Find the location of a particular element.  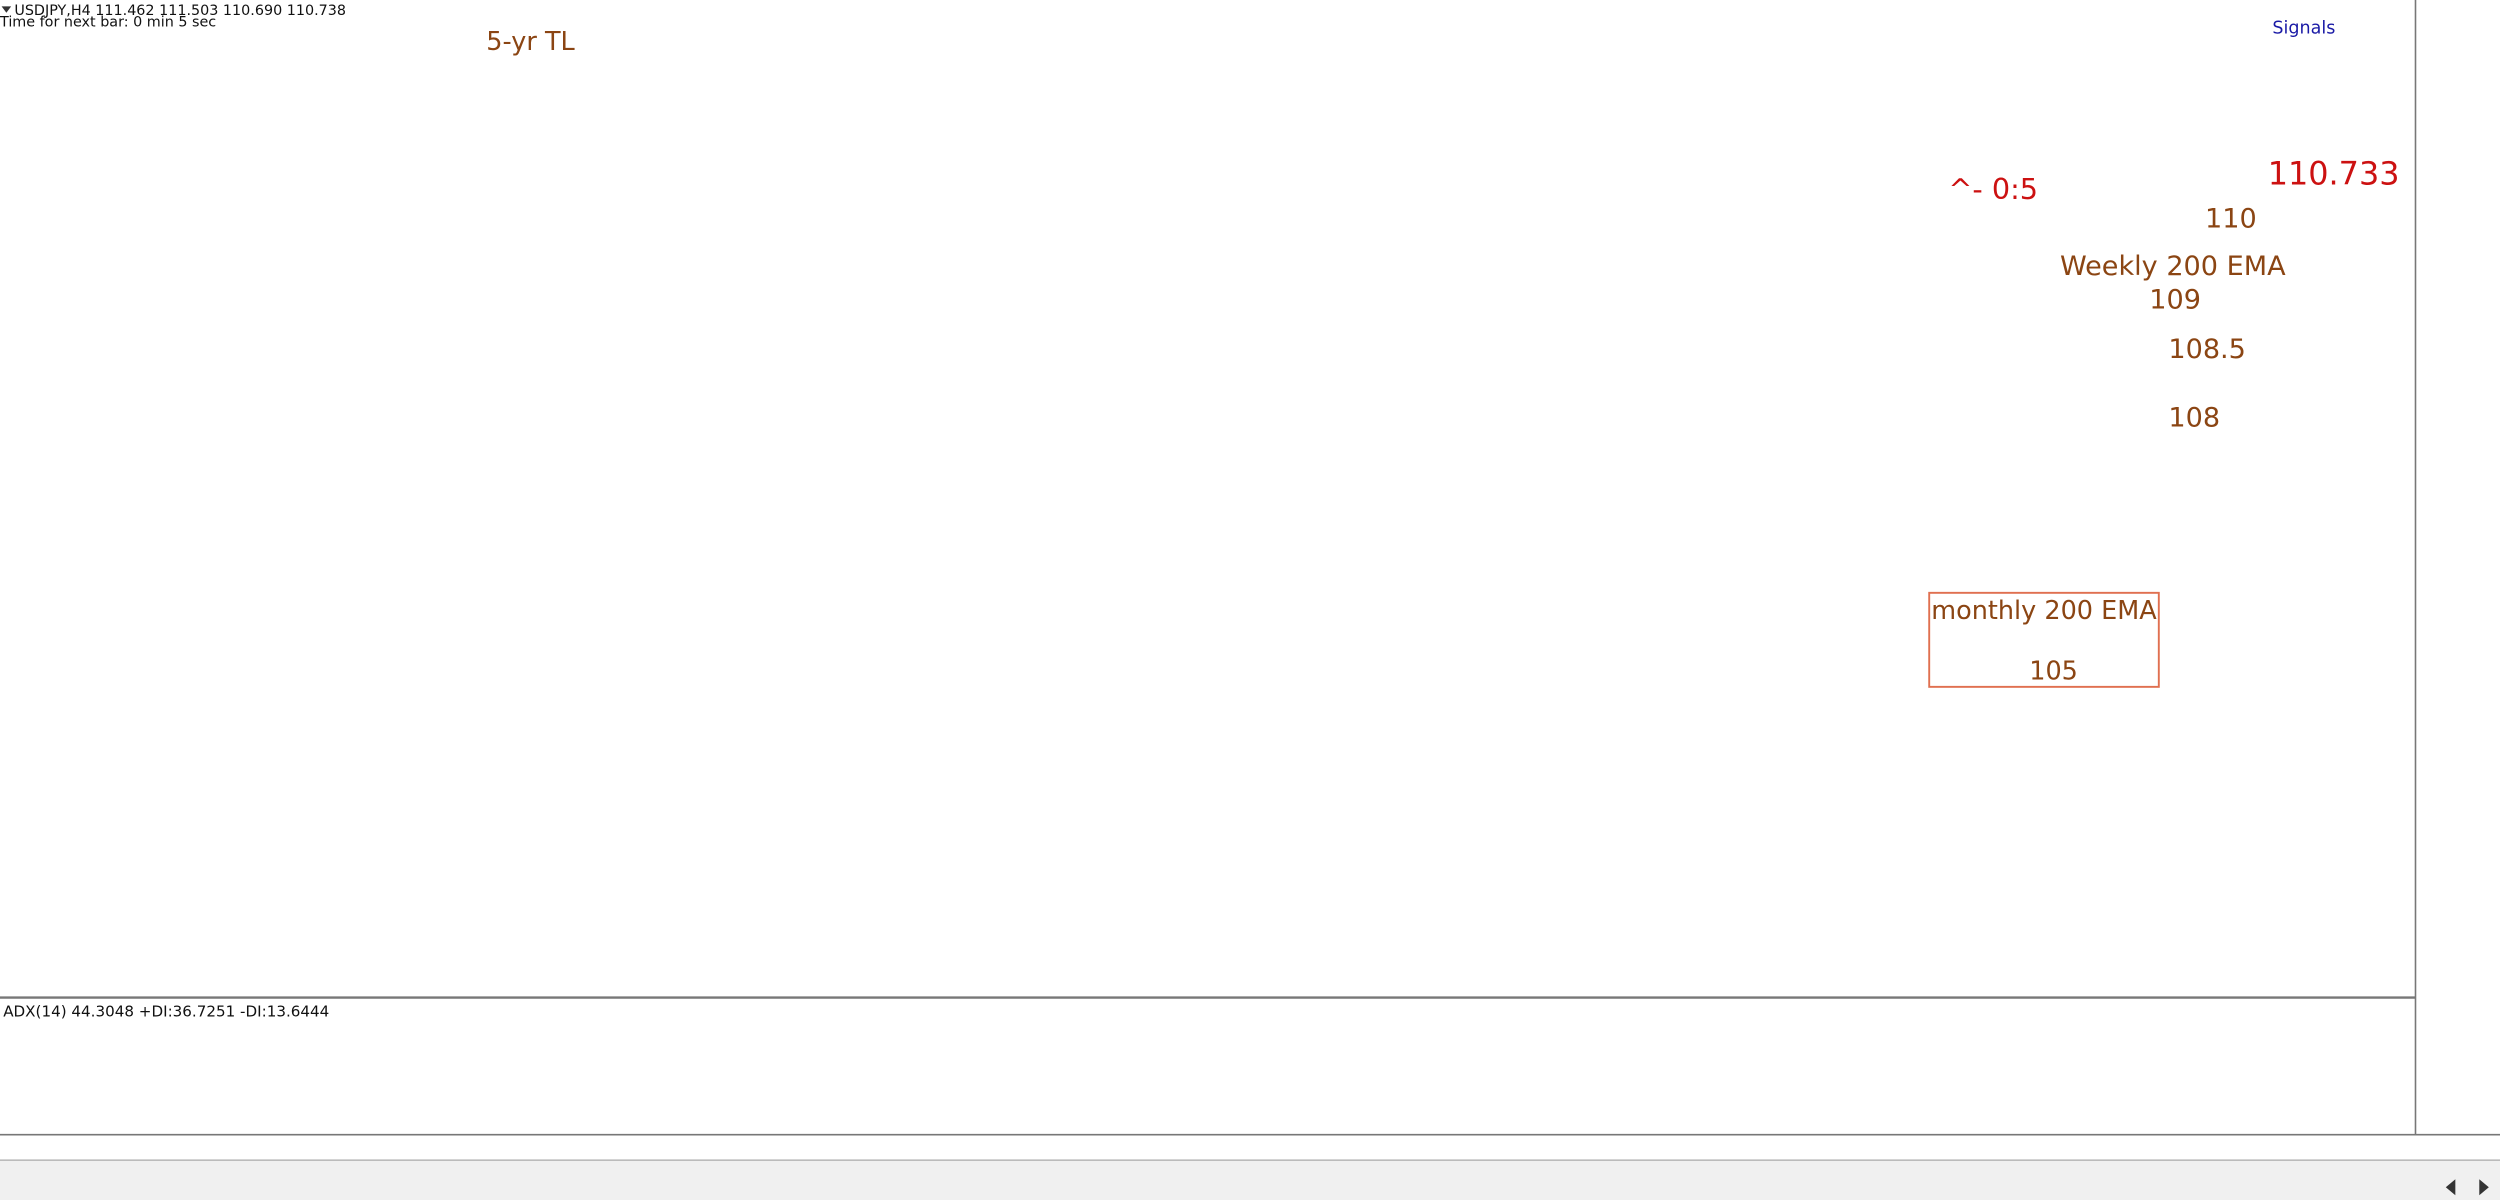

signals-title: Signals is located at coordinates (2303, 29).